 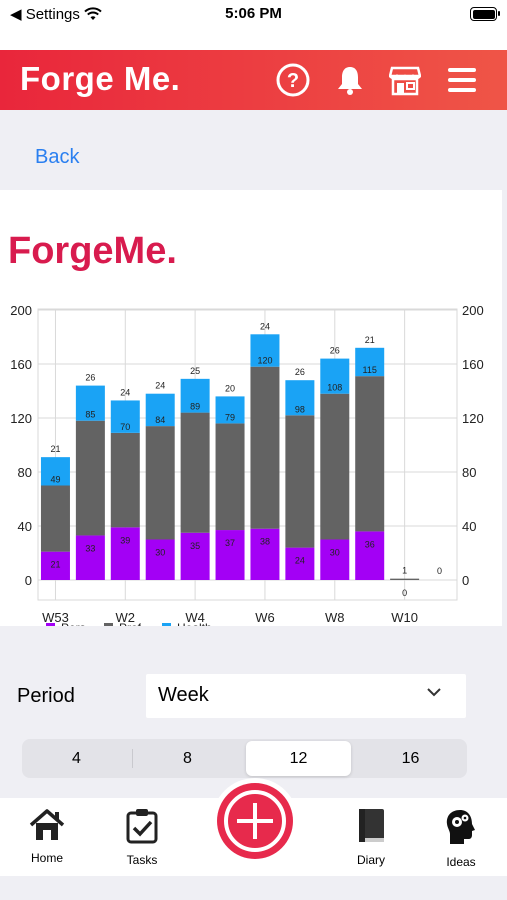 I want to click on data-label-pers: 24, so click(x=300, y=561).